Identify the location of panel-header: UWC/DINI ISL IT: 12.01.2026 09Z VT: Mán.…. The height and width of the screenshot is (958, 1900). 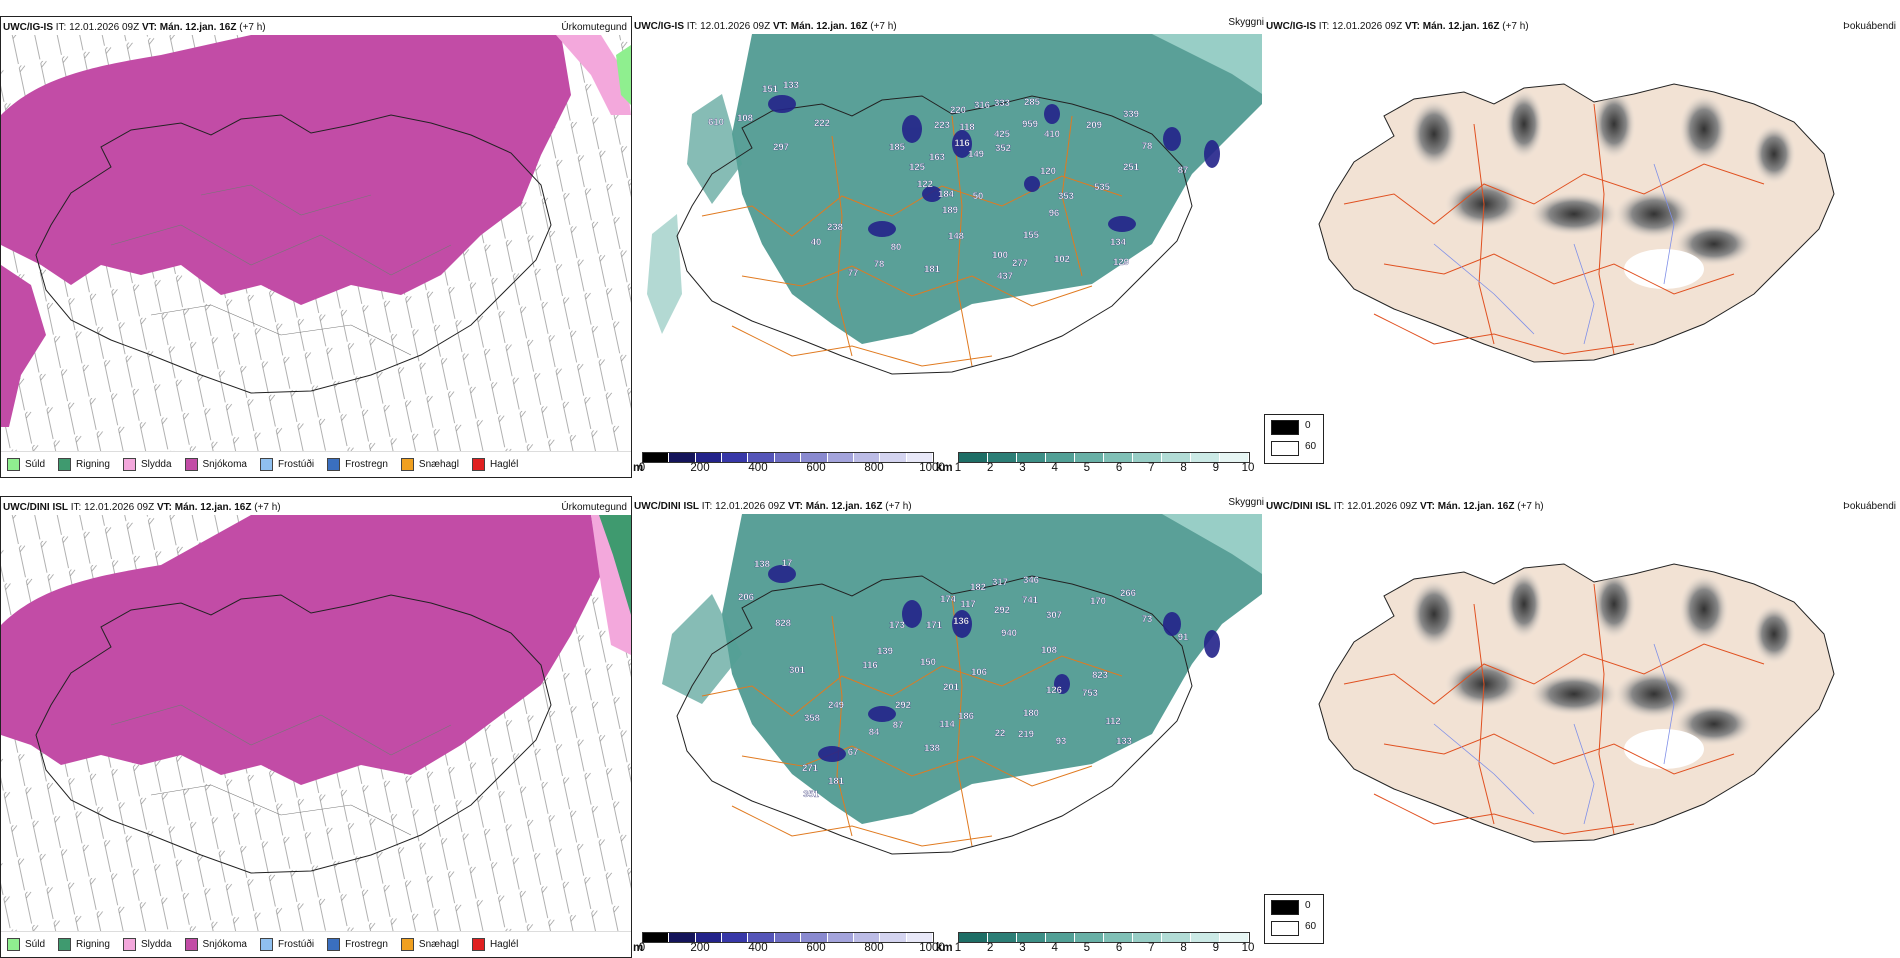
(142, 507).